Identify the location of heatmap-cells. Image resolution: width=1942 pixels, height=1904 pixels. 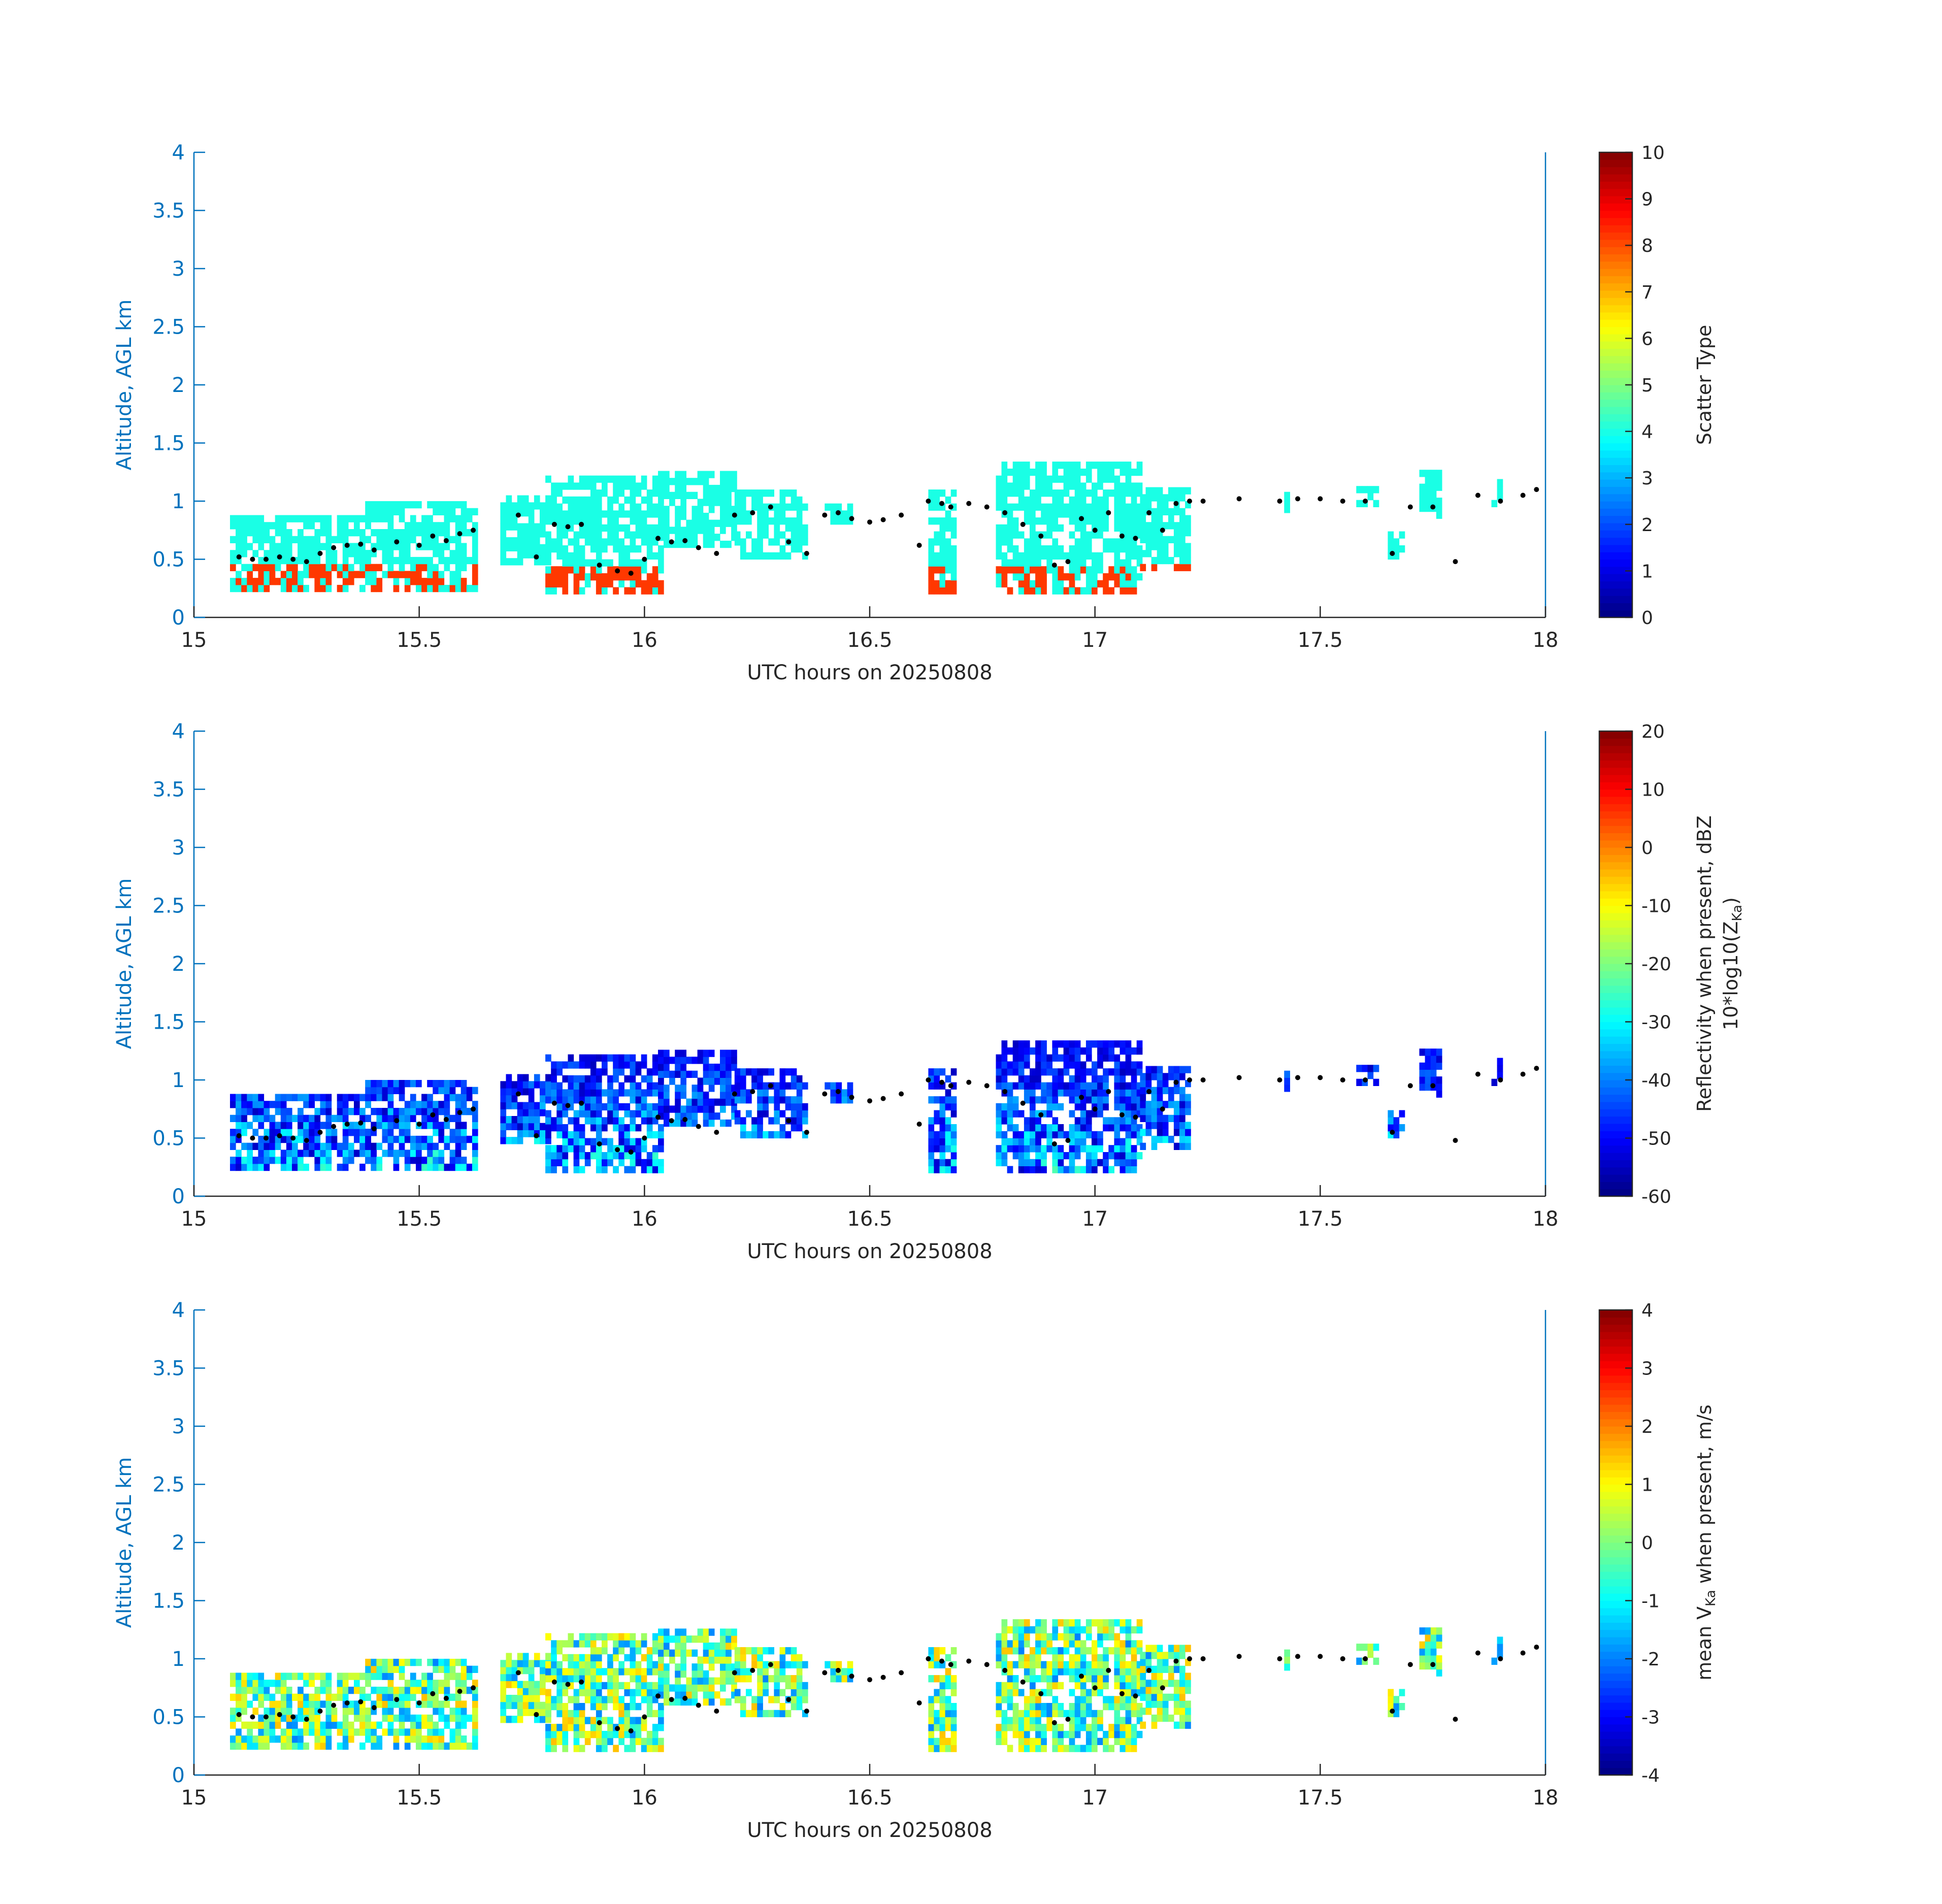
(866, 529).